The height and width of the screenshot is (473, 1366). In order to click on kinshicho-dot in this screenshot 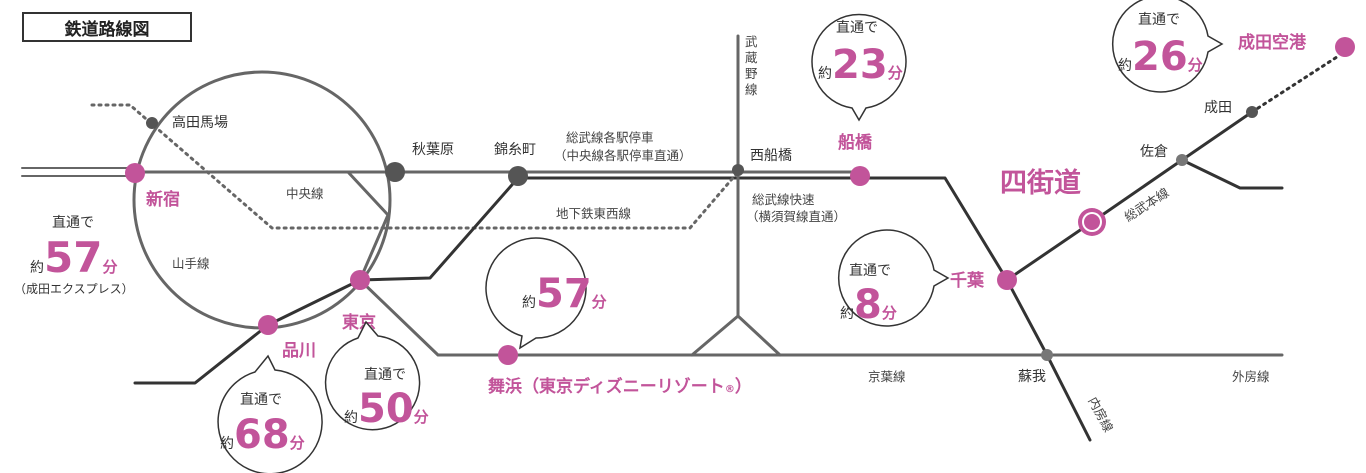, I will do `click(518, 176)`.